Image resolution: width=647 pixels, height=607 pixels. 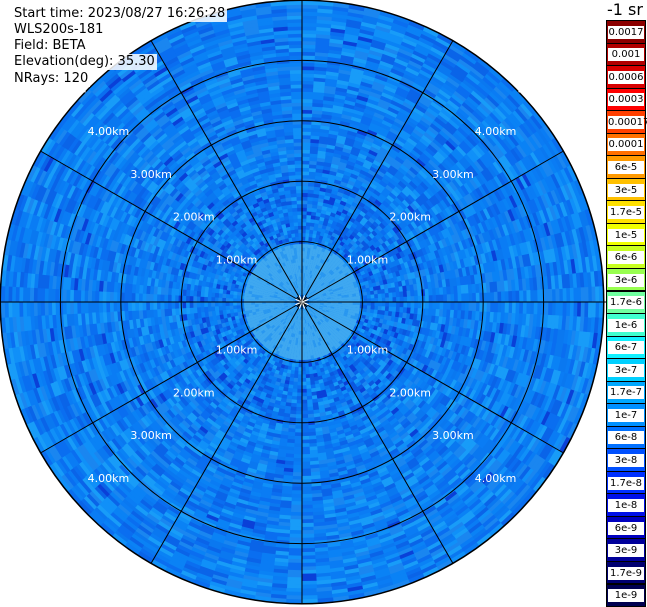 I want to click on legend-swatch: 0.0017, so click(x=626, y=32).